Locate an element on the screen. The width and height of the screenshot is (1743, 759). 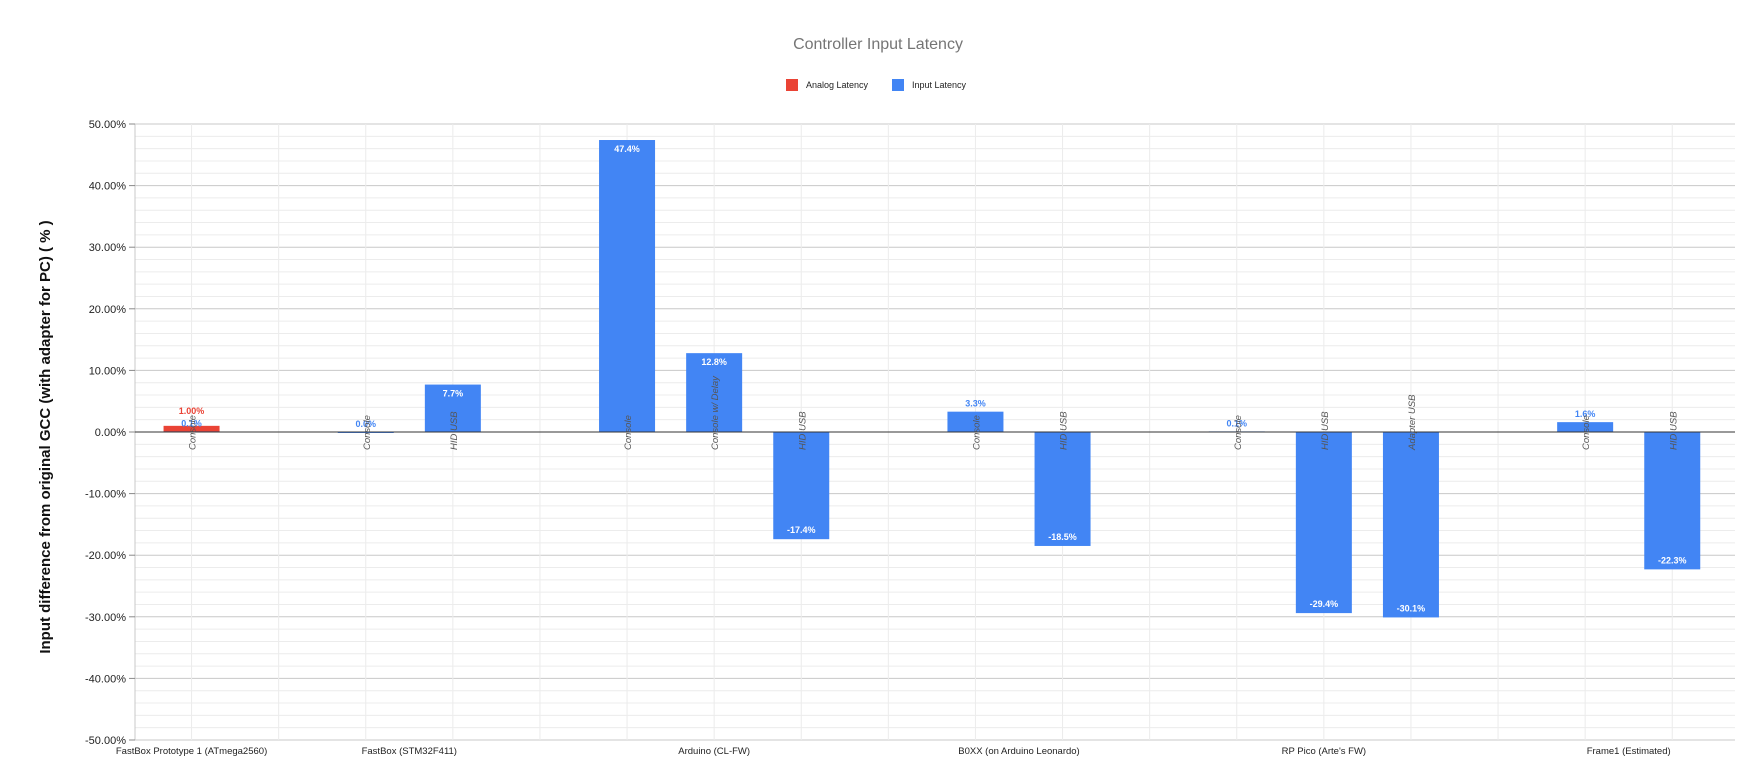
y-tick-label: -40.00% is located at coordinates (105, 679).